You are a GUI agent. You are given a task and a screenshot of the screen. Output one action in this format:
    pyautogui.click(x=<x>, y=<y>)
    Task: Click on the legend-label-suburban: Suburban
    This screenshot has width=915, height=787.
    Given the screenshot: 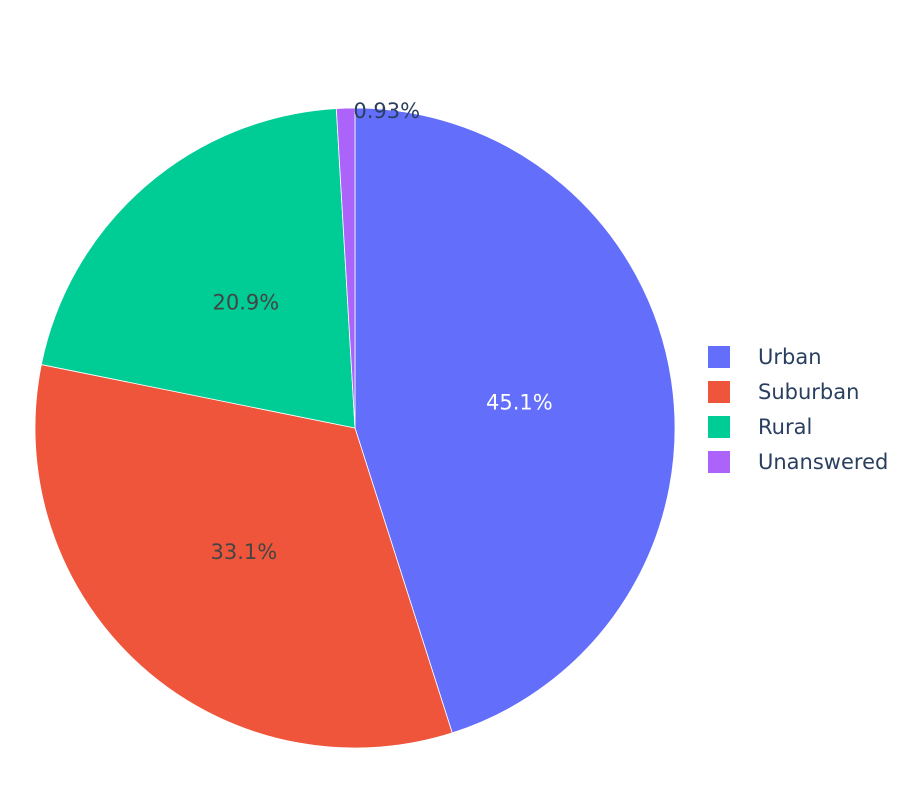 What is the action you would take?
    pyautogui.click(x=808, y=392)
    